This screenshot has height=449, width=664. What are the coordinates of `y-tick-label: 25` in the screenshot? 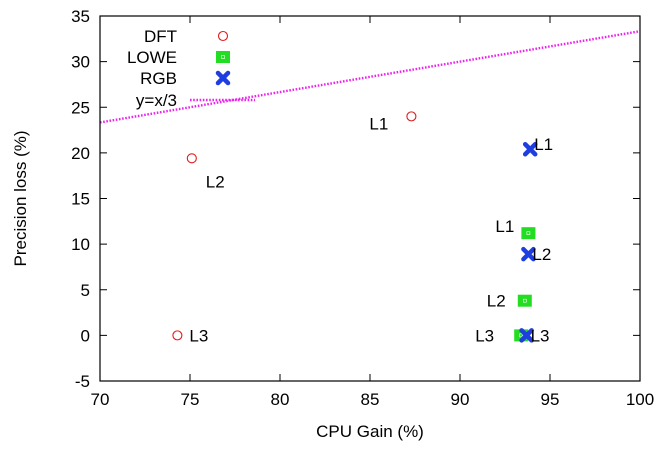 It's located at (80, 107).